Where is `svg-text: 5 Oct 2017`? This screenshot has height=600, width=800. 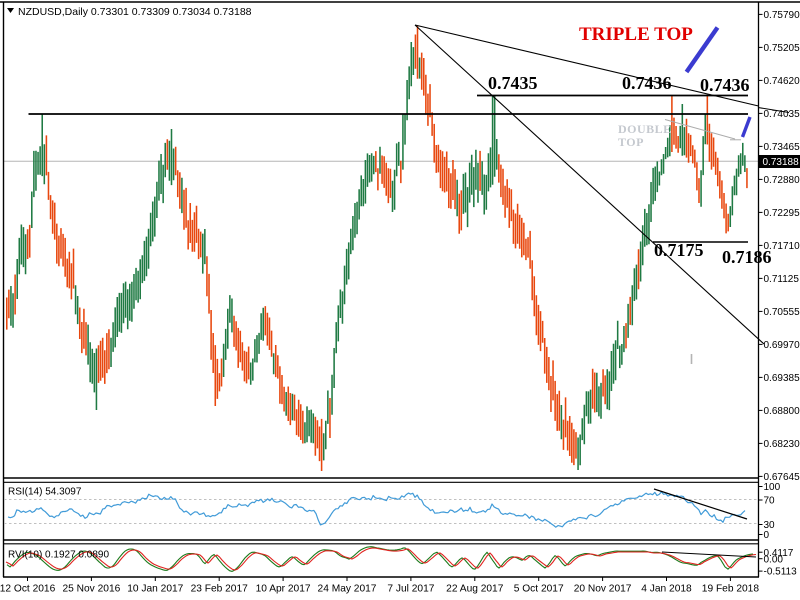
svg-text: 5 Oct 2017 is located at coordinates (539, 589).